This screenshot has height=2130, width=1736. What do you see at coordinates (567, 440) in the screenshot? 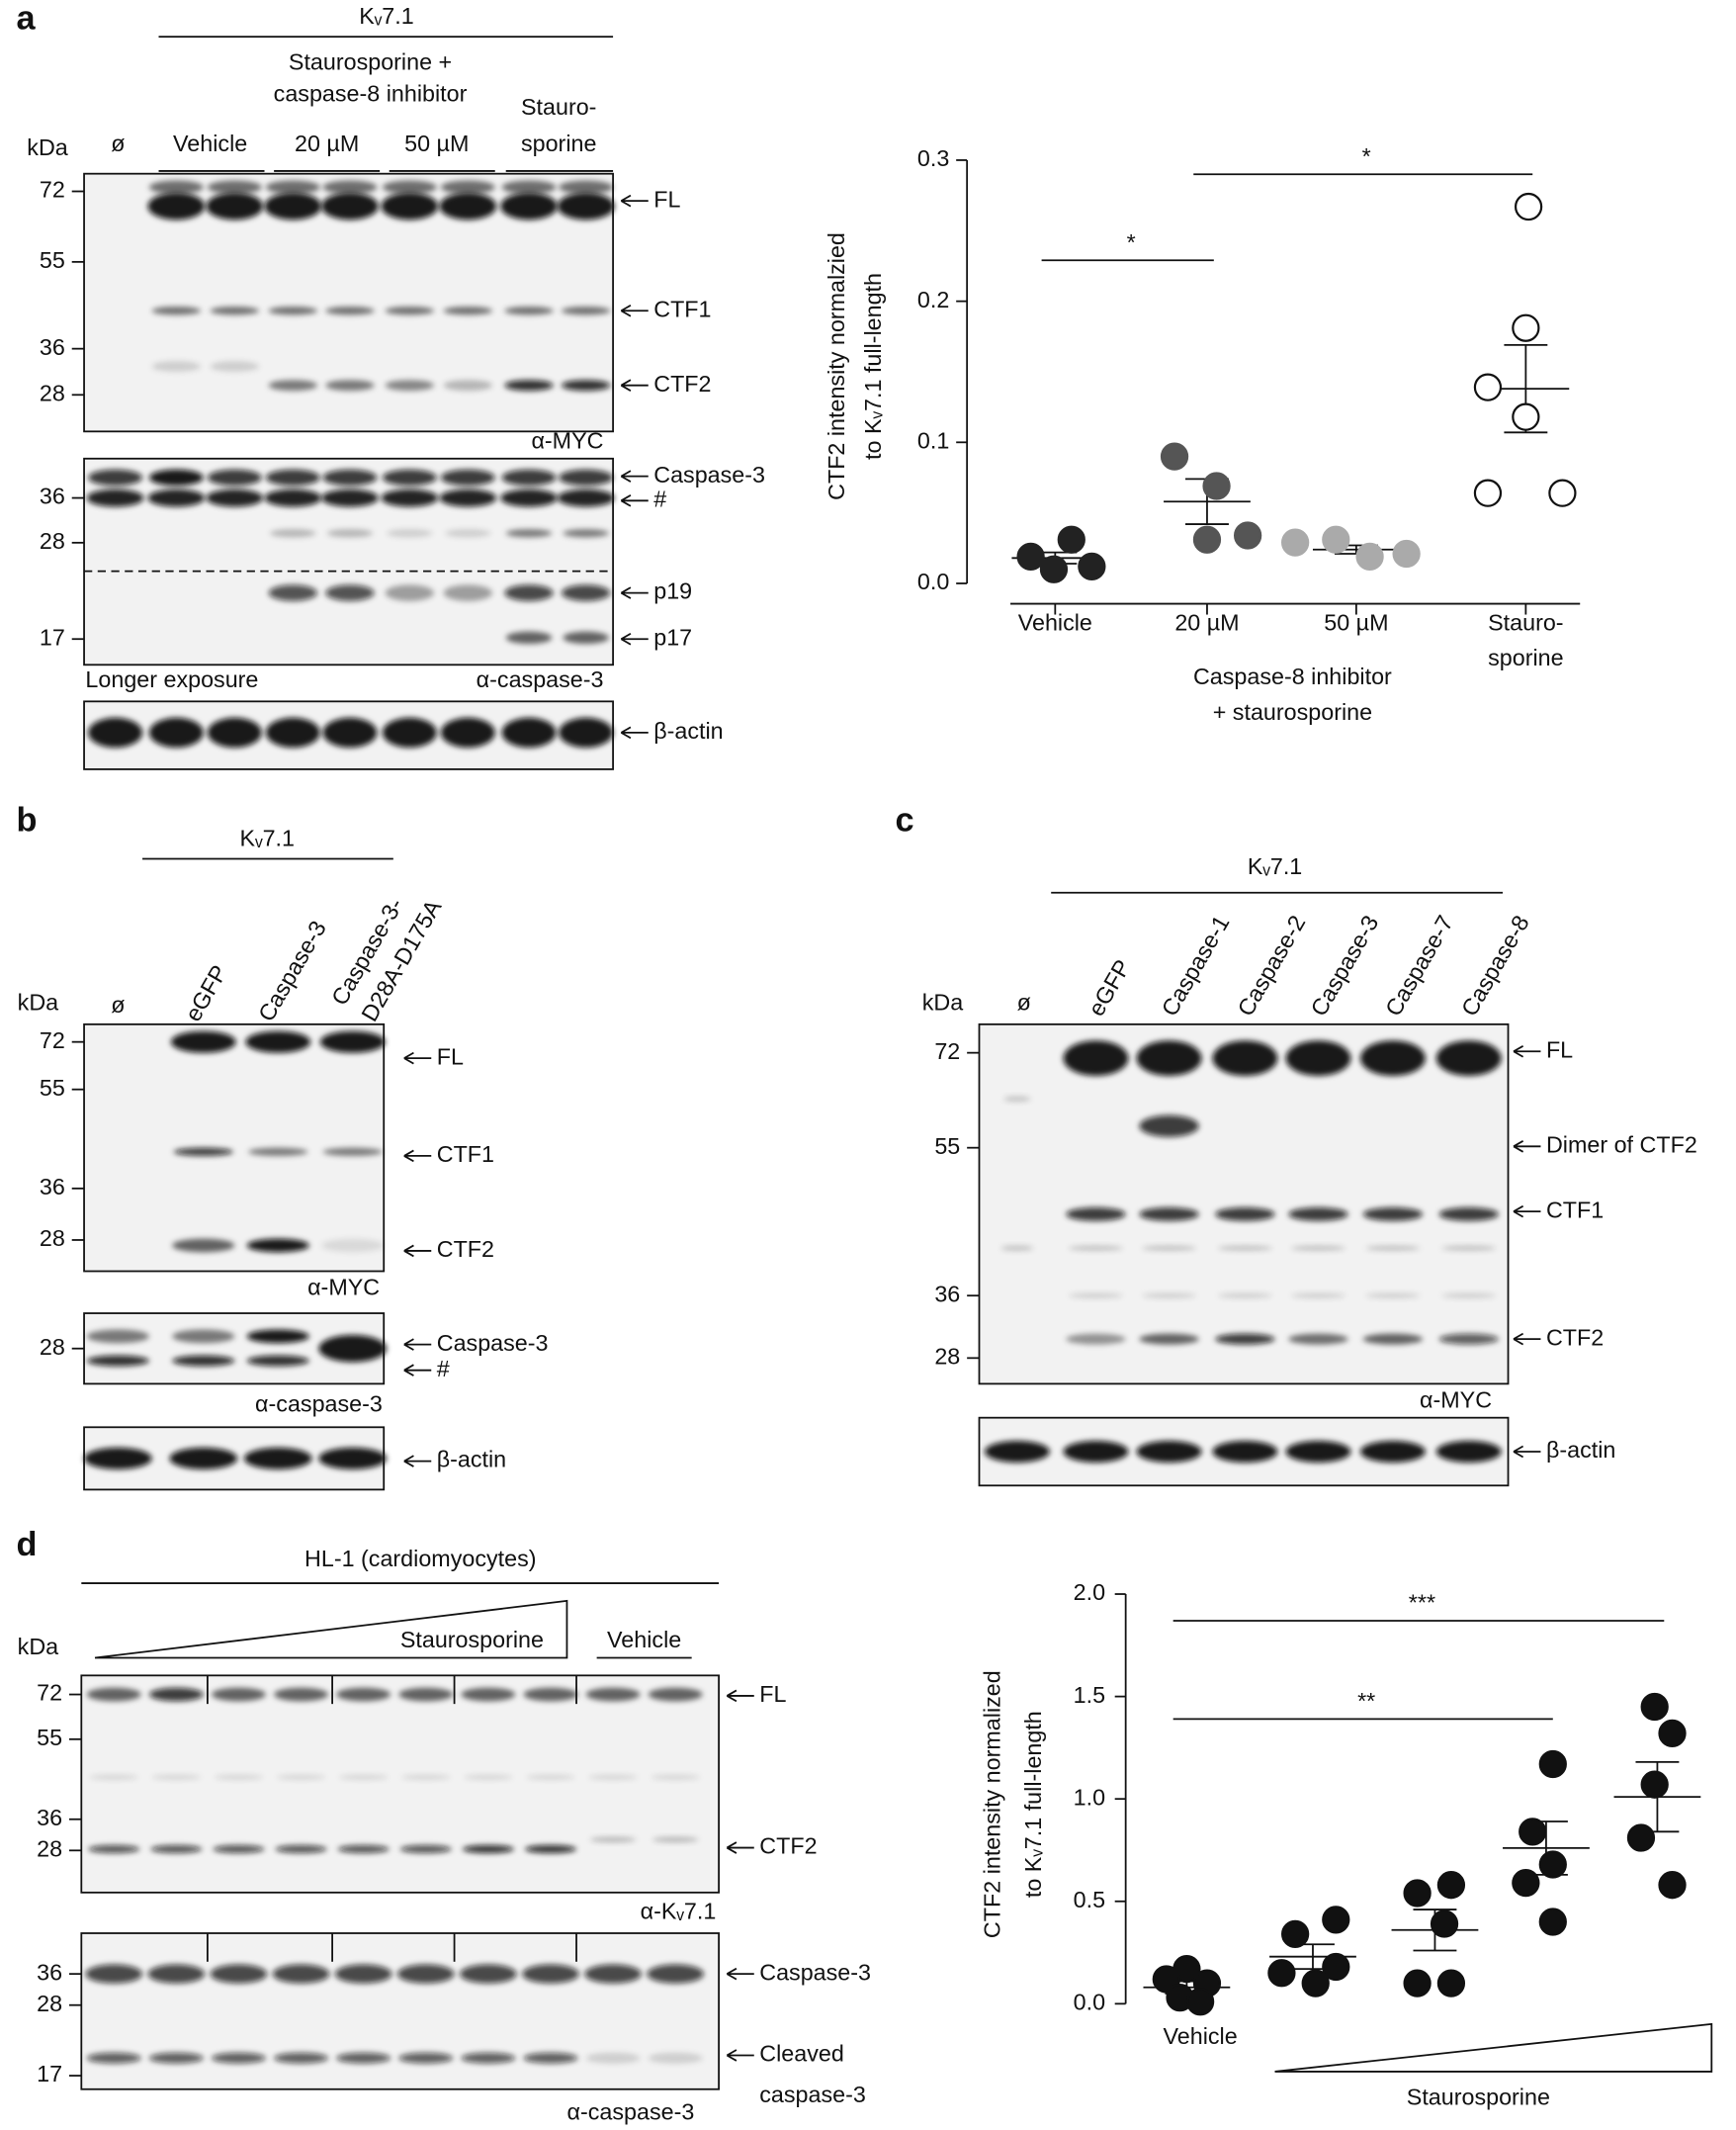
I see `label: α-MYC` at bounding box center [567, 440].